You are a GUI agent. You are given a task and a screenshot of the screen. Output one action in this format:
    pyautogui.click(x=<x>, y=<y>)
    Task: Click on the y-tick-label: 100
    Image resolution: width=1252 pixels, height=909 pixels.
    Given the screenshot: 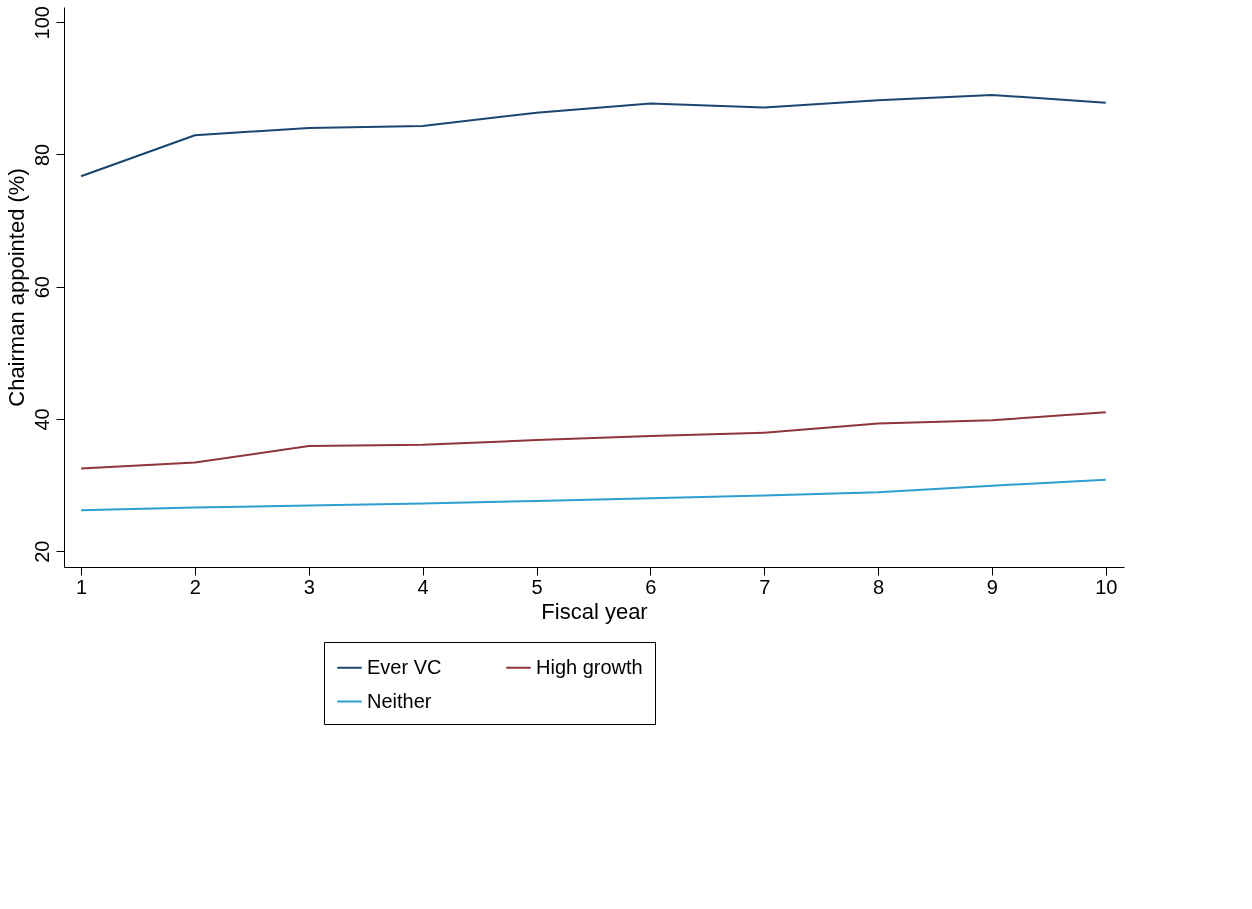 What is the action you would take?
    pyautogui.click(x=41, y=23)
    